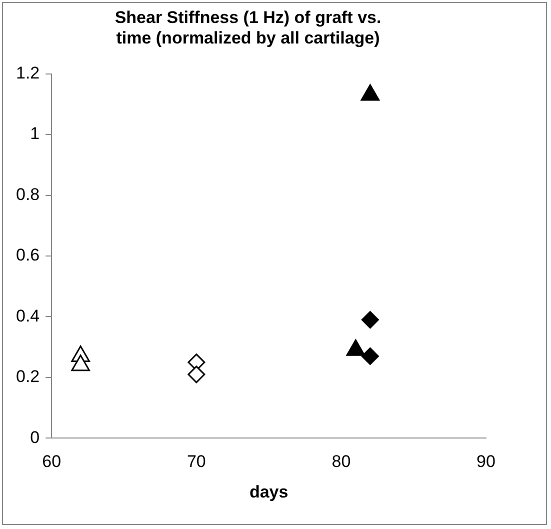 The width and height of the screenshot is (551, 529). I want to click on y-tick-label: 1.2, so click(28, 72).